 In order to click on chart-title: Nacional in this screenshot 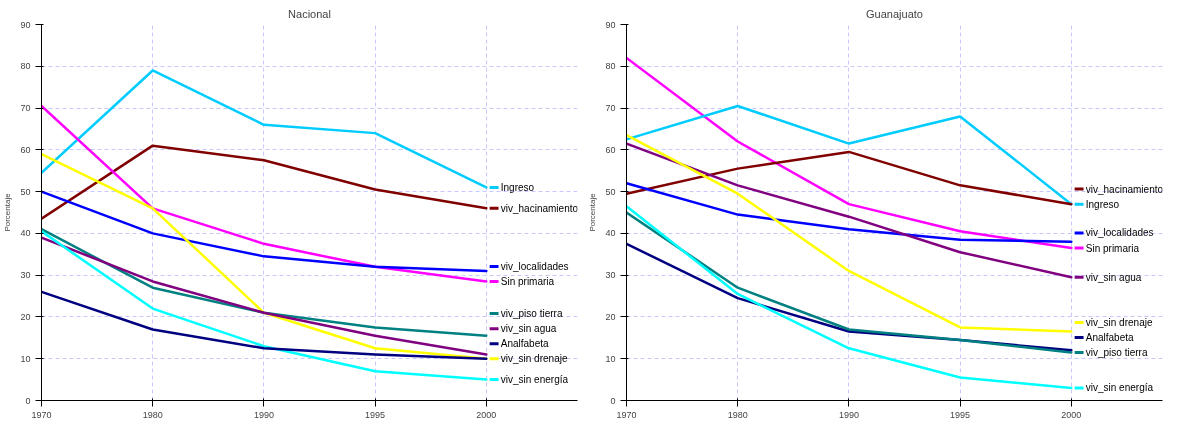, I will do `click(309, 13)`.